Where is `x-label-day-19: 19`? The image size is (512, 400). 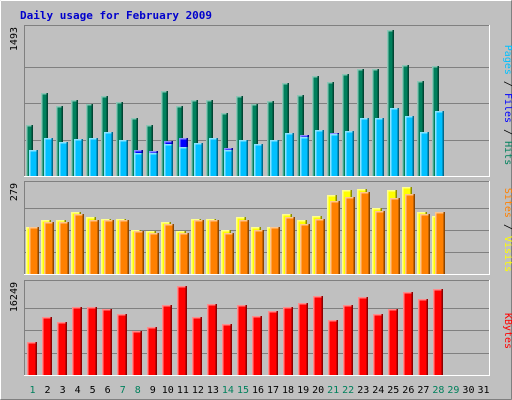 x-label-day-19: 19 is located at coordinates (303, 390).